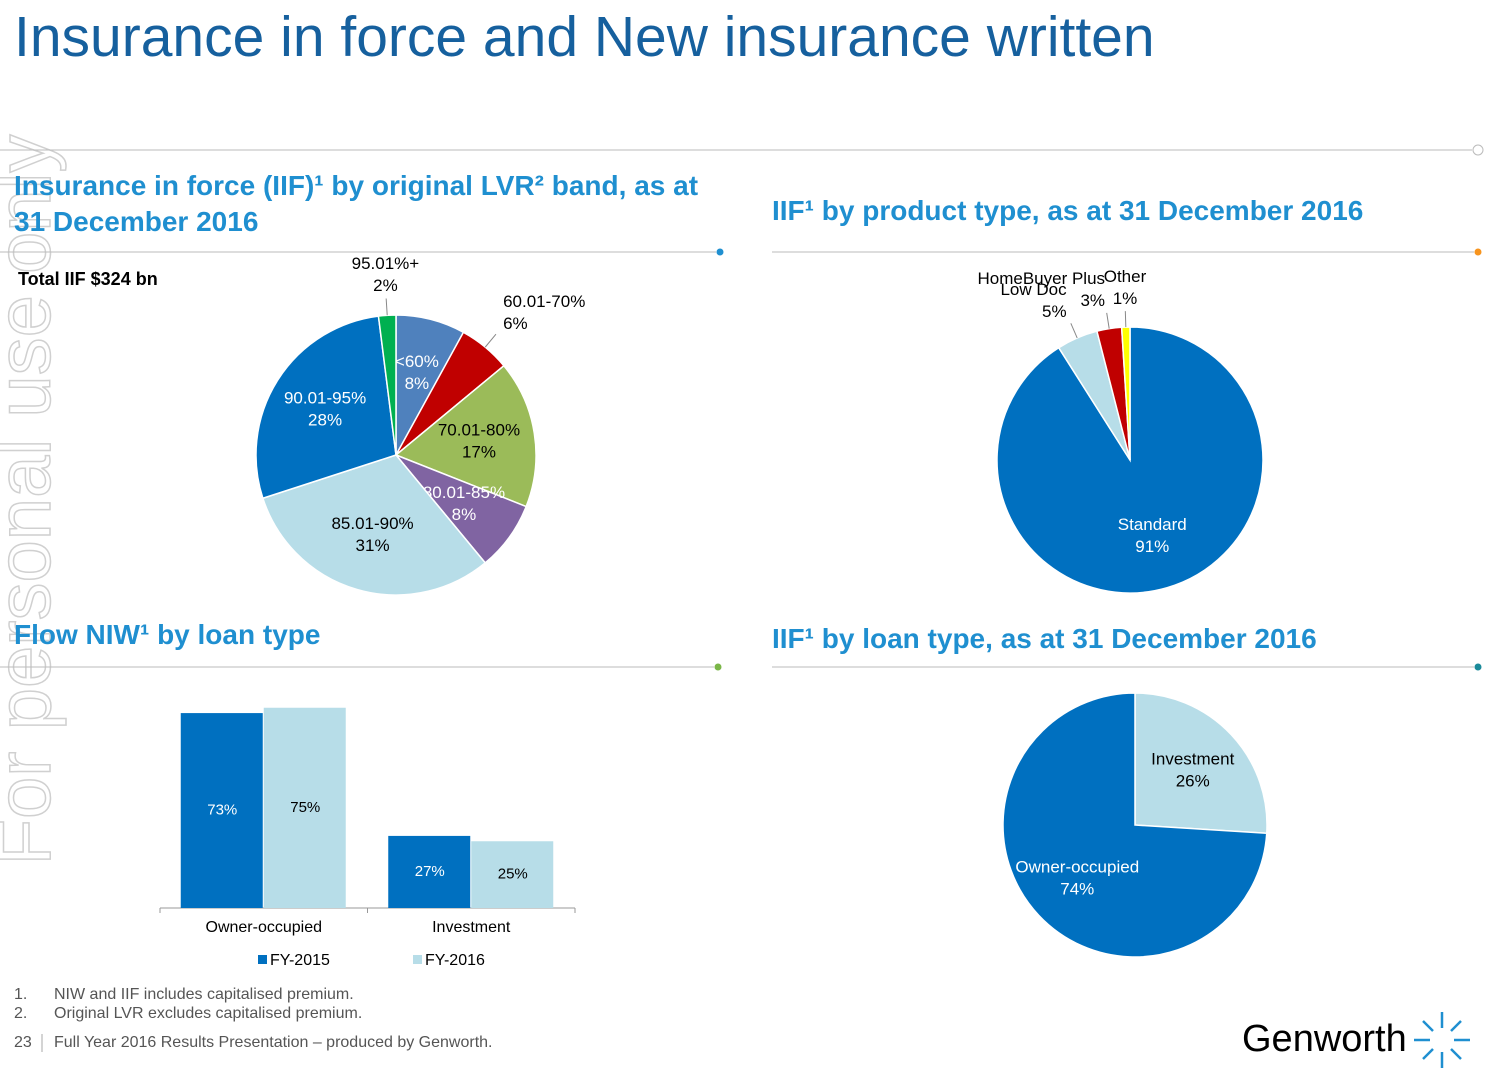  What do you see at coordinates (1193, 780) in the screenshot?
I see `slice-value: 26%` at bounding box center [1193, 780].